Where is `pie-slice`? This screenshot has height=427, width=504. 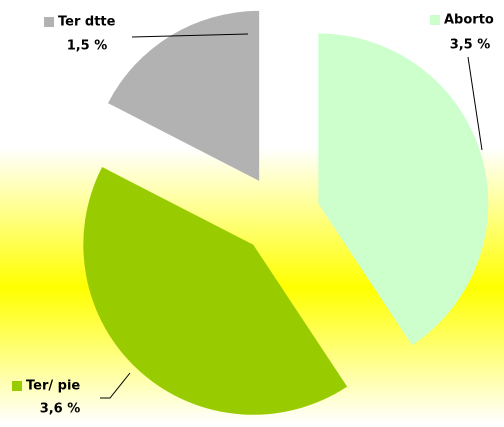 pie-slice is located at coordinates (183, 95).